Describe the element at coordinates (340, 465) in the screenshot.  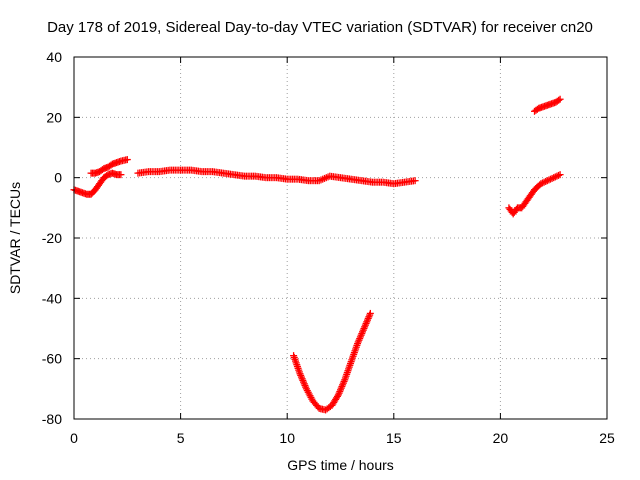
I see `x-axis-label: GPS time / hours` at that location.